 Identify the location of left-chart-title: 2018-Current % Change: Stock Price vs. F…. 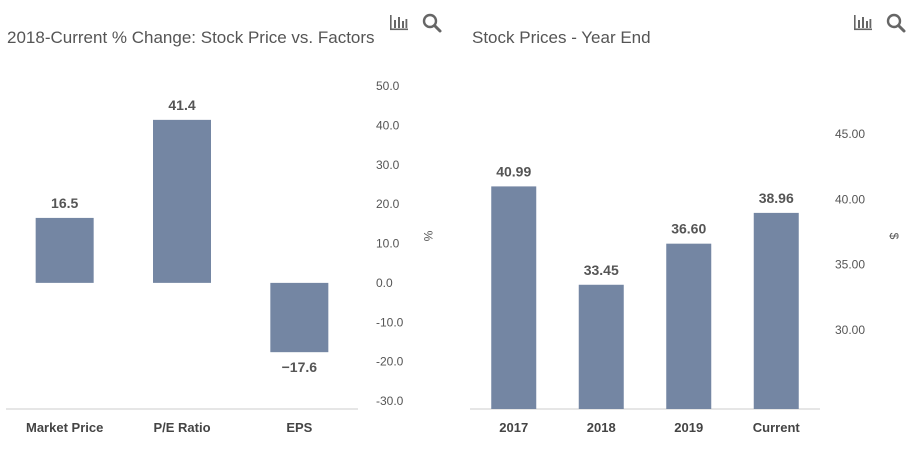
(191, 37).